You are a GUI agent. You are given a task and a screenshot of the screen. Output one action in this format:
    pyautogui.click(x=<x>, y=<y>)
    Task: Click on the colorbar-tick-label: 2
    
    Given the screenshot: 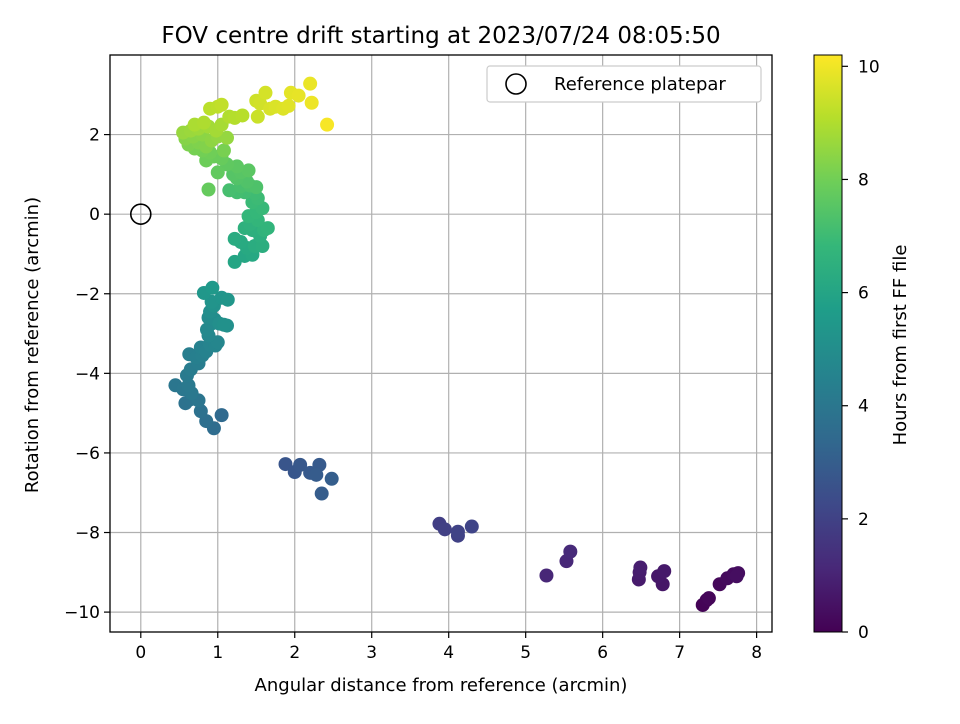 What is the action you would take?
    pyautogui.click(x=863, y=520)
    